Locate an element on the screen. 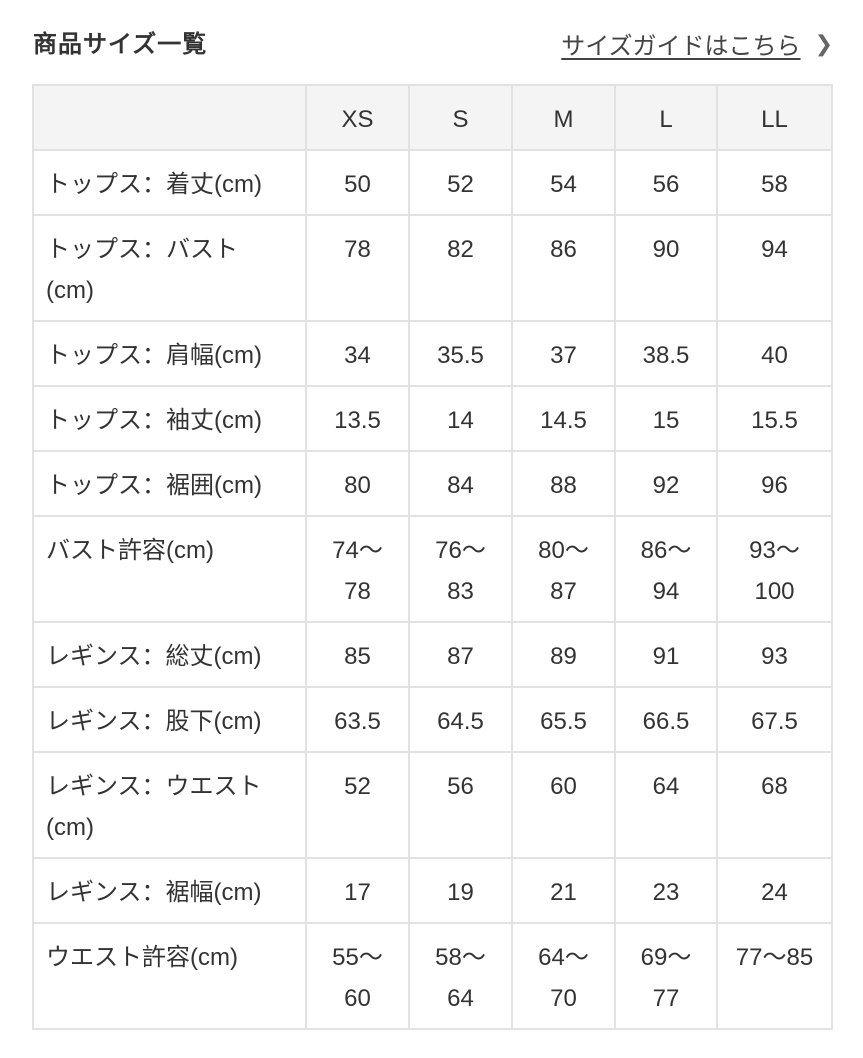 This screenshot has height=1058, width=863. cell-value: 17 is located at coordinates (357, 892).